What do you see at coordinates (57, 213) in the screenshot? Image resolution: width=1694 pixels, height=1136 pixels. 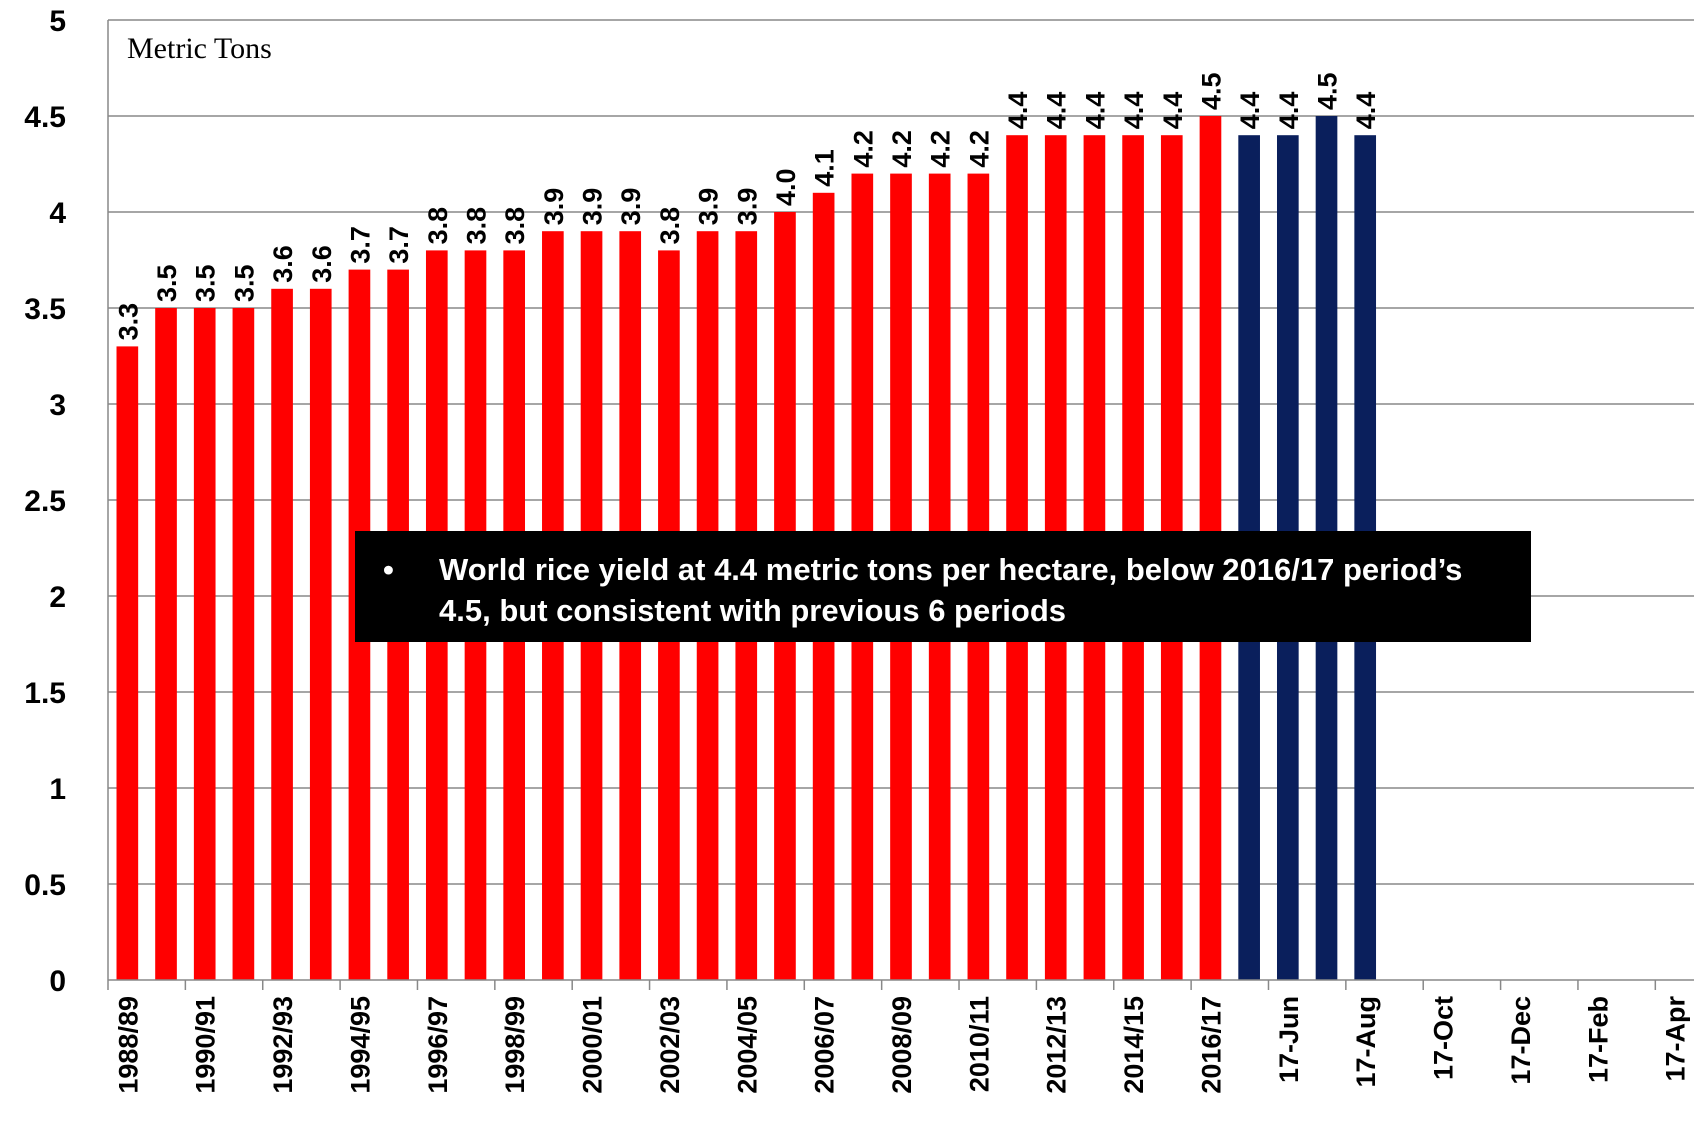 I see `y-tick-label: 4` at bounding box center [57, 213].